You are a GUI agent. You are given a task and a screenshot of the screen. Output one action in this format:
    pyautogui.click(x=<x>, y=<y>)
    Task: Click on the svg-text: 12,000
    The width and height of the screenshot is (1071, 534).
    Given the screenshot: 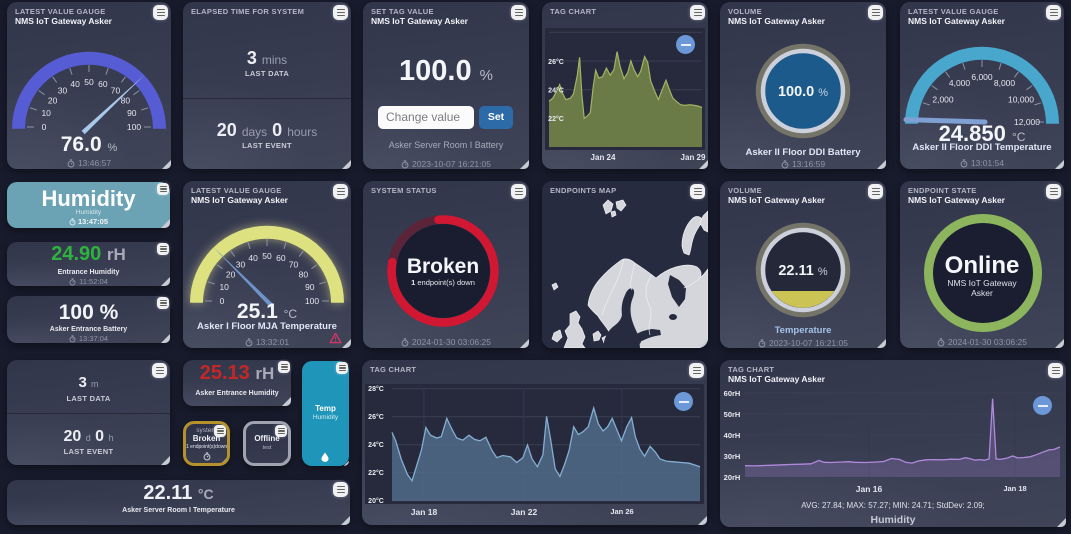 What is the action you would take?
    pyautogui.click(x=1027, y=122)
    